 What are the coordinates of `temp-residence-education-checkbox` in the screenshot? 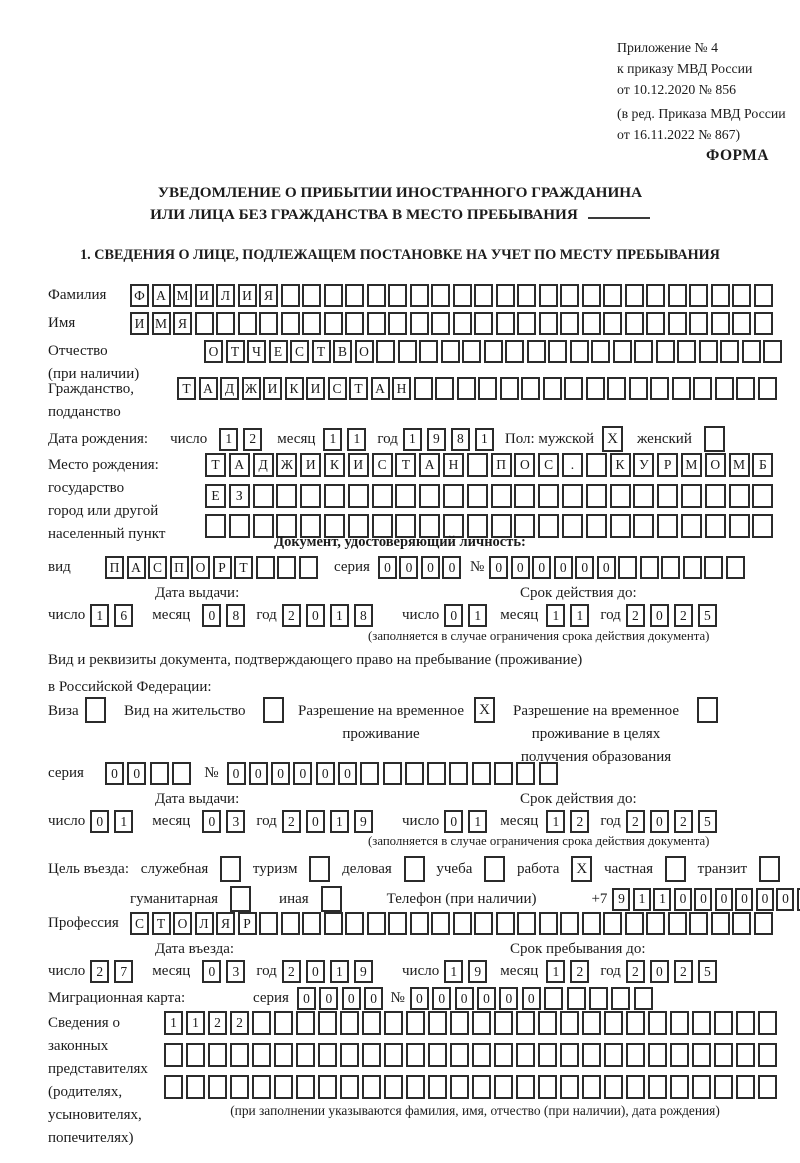 It's located at (707, 710).